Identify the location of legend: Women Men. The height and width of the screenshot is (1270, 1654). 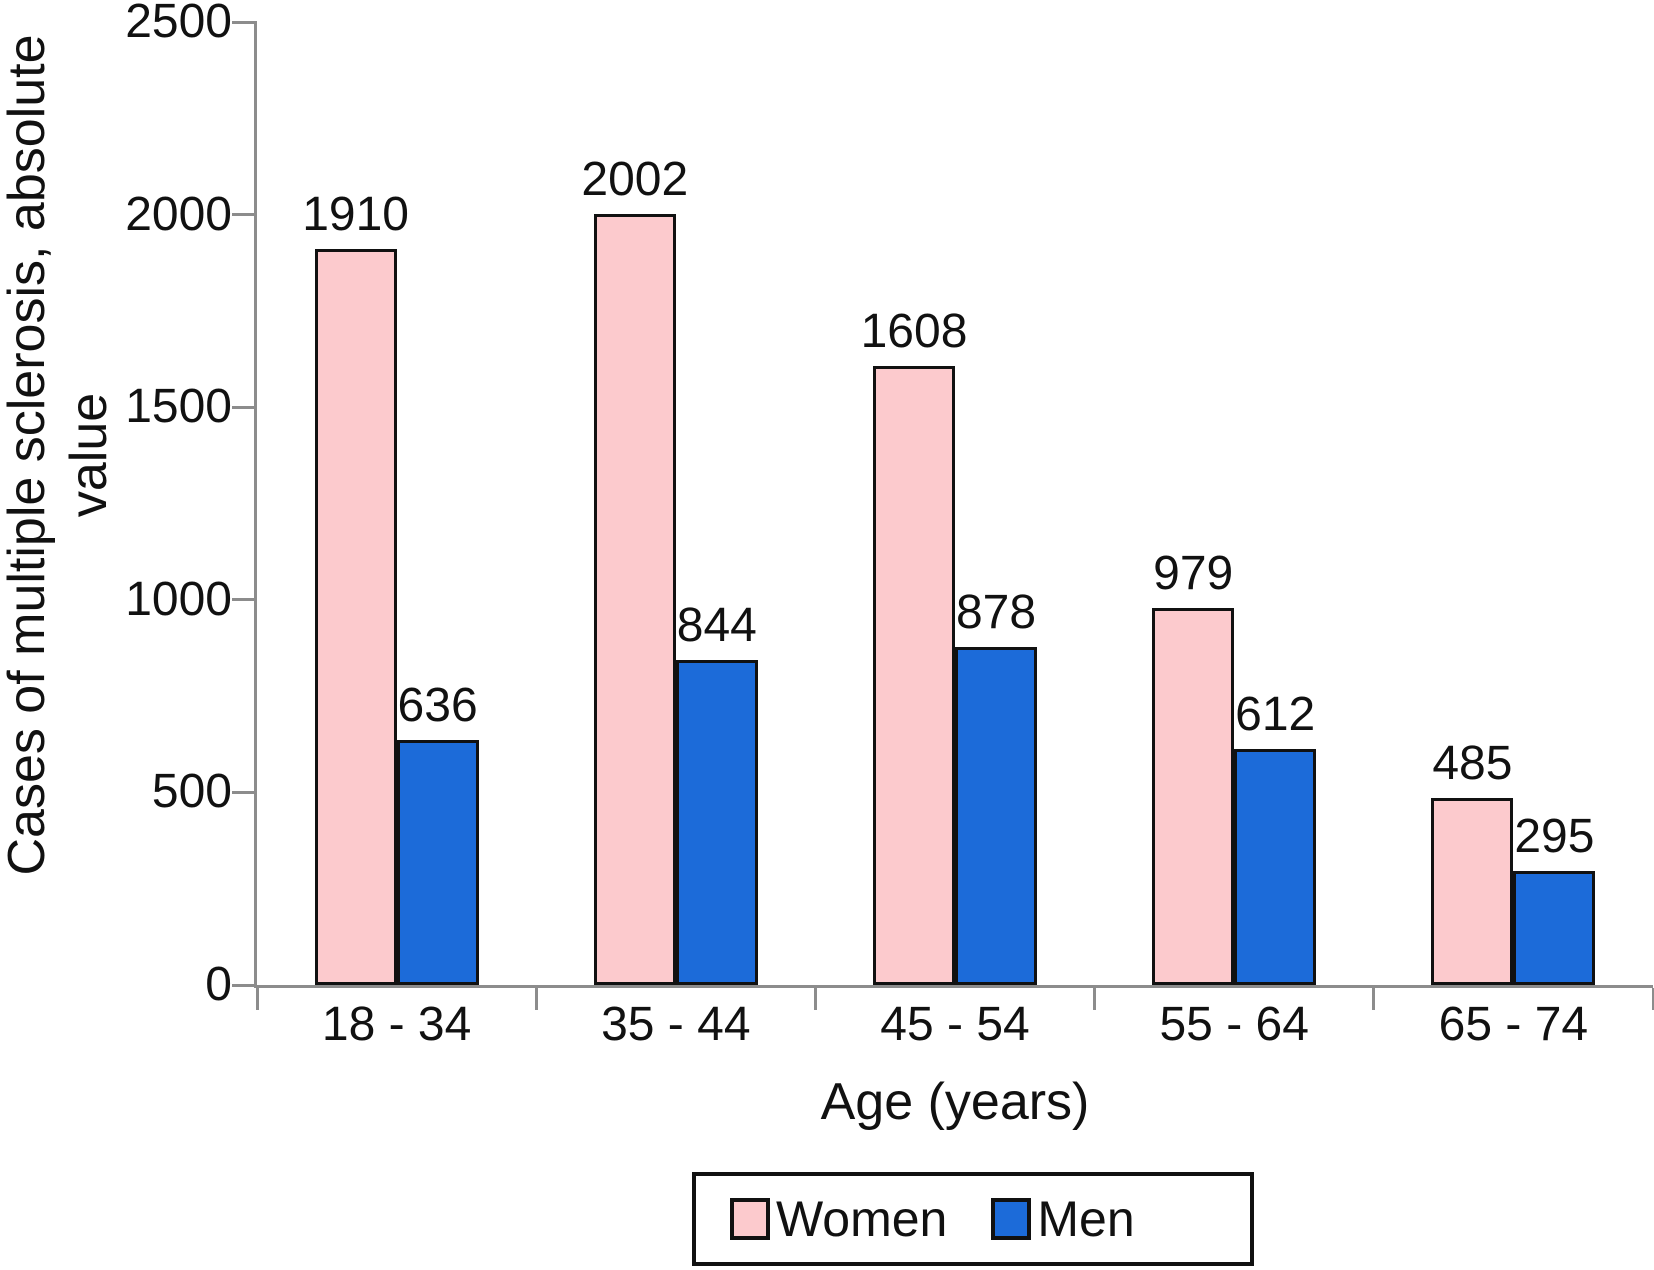
(973, 1219).